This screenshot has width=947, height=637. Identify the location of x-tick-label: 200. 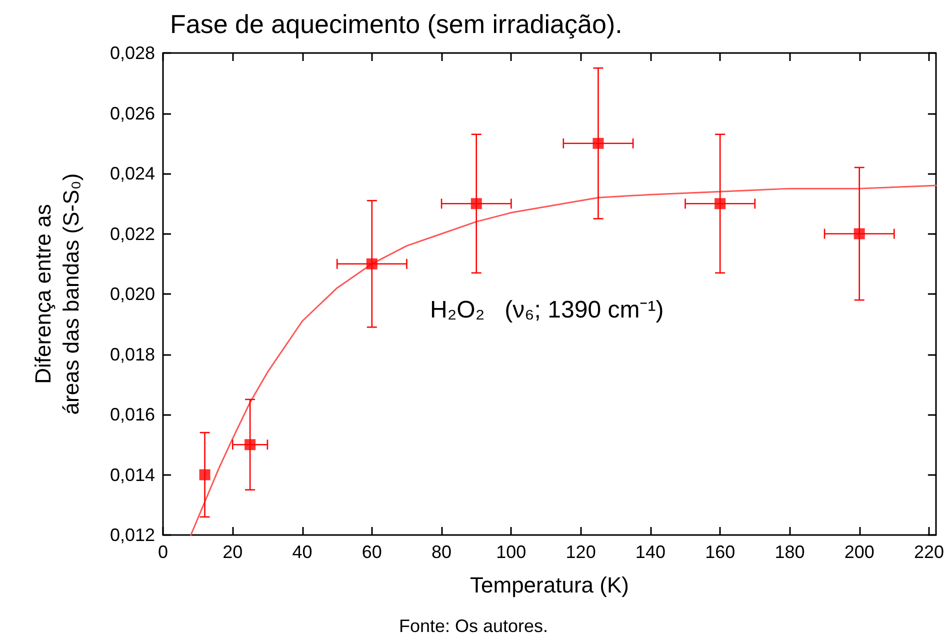
(859, 552).